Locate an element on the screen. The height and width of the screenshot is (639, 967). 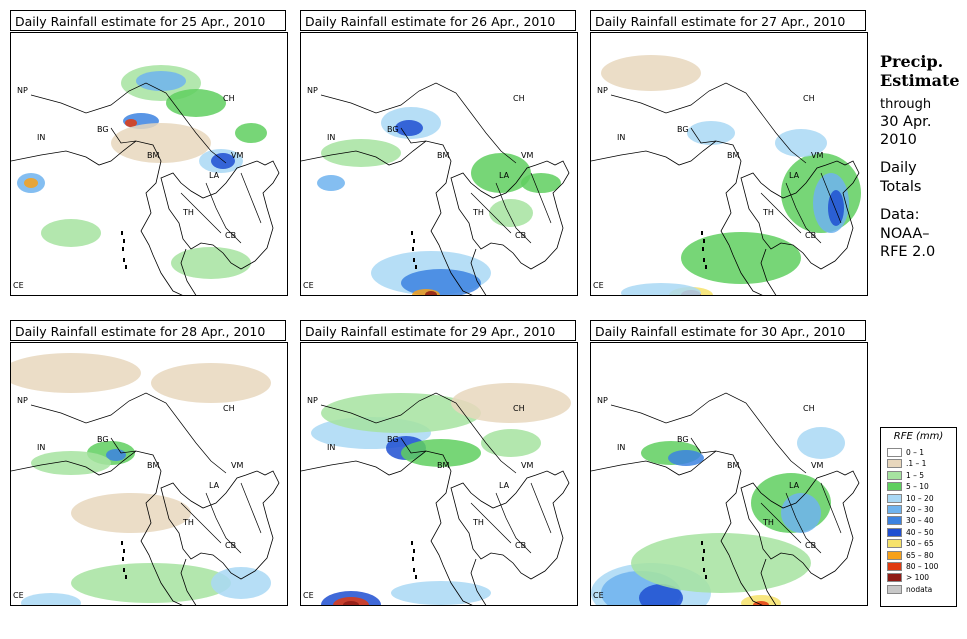
date-line2: 2010 is located at coordinates (898, 140).